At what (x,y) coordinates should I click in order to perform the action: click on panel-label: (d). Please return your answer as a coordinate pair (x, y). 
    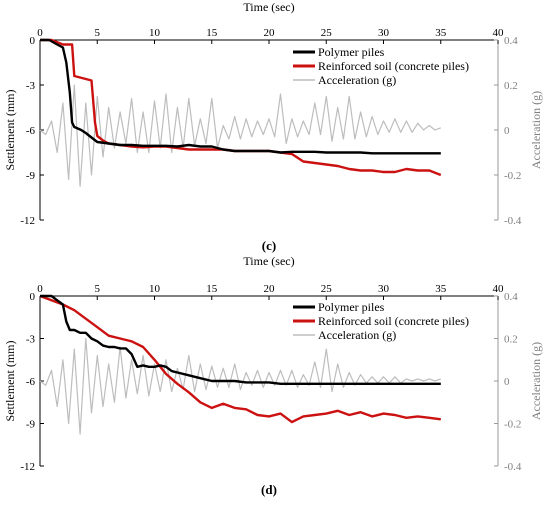
    Looking at the image, I should click on (269, 489).